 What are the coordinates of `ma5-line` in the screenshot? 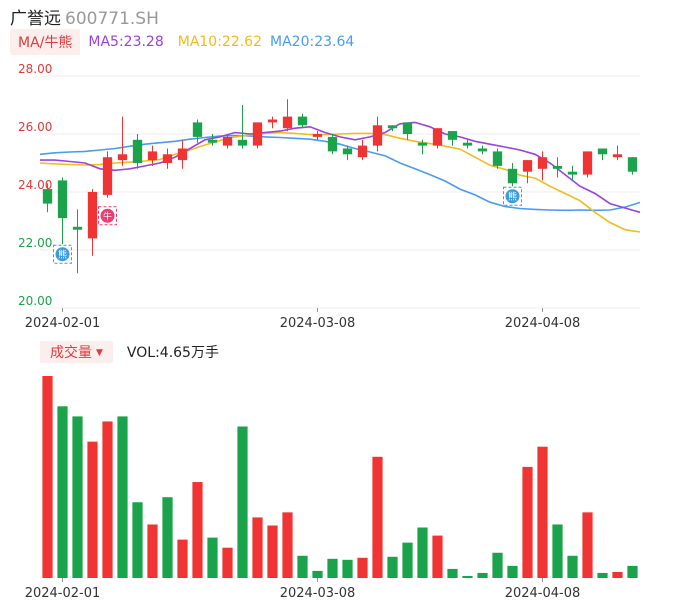 It's located at (340, 167).